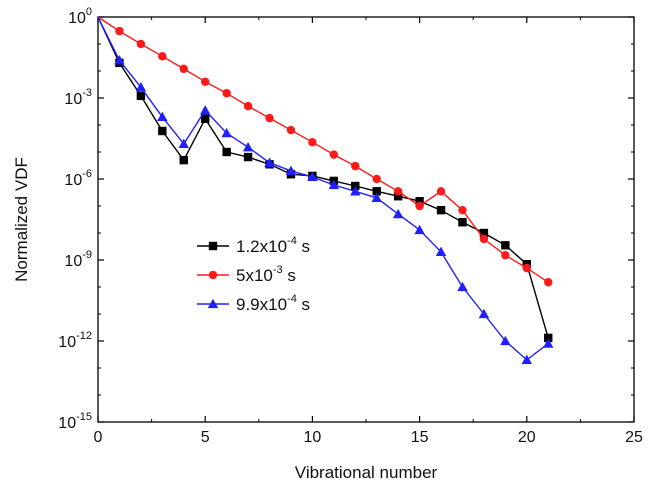  I want to click on x-tick-label: 10, so click(313, 437).